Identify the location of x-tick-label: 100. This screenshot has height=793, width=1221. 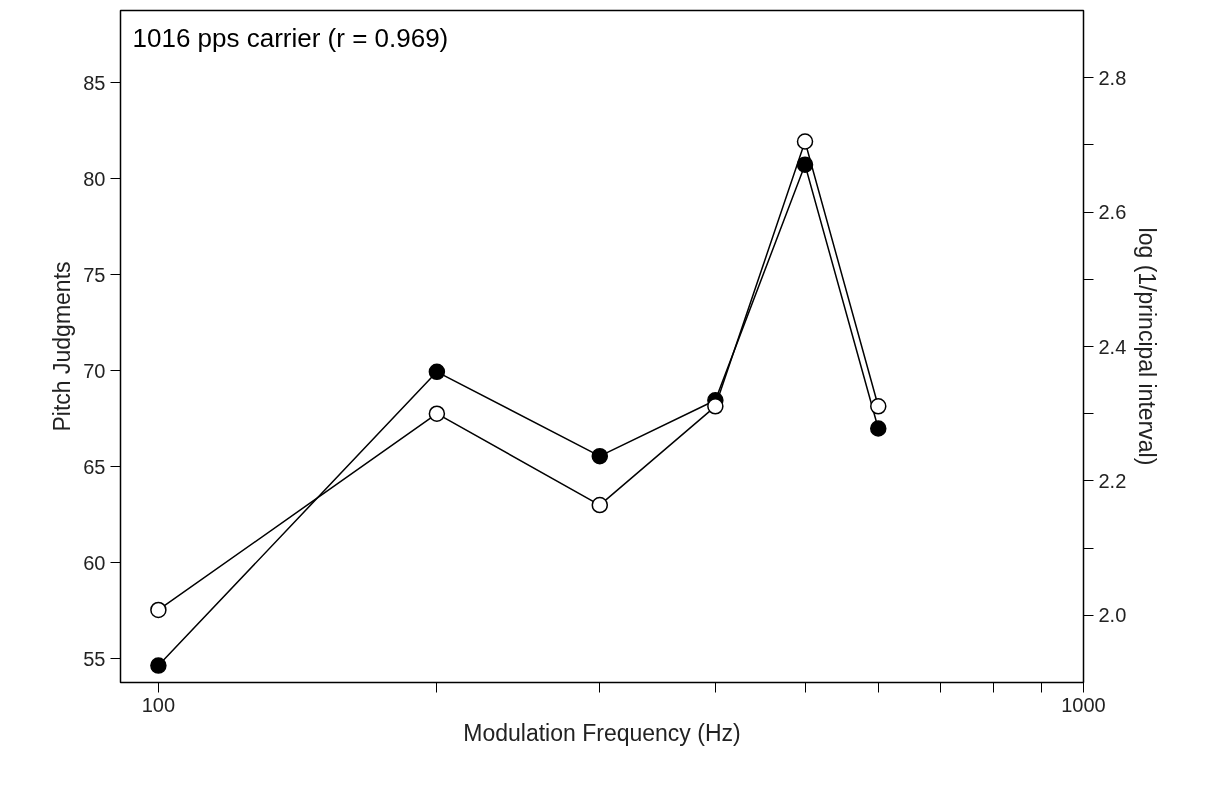
(158, 704).